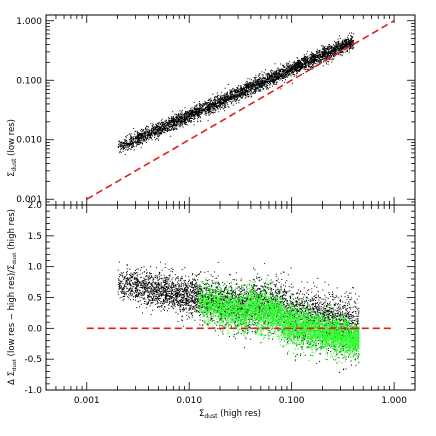 The width and height of the screenshot is (436, 436). What do you see at coordinates (35, 268) in the screenshot?
I see `bottom-ytick-label: 1.0` at bounding box center [35, 268].